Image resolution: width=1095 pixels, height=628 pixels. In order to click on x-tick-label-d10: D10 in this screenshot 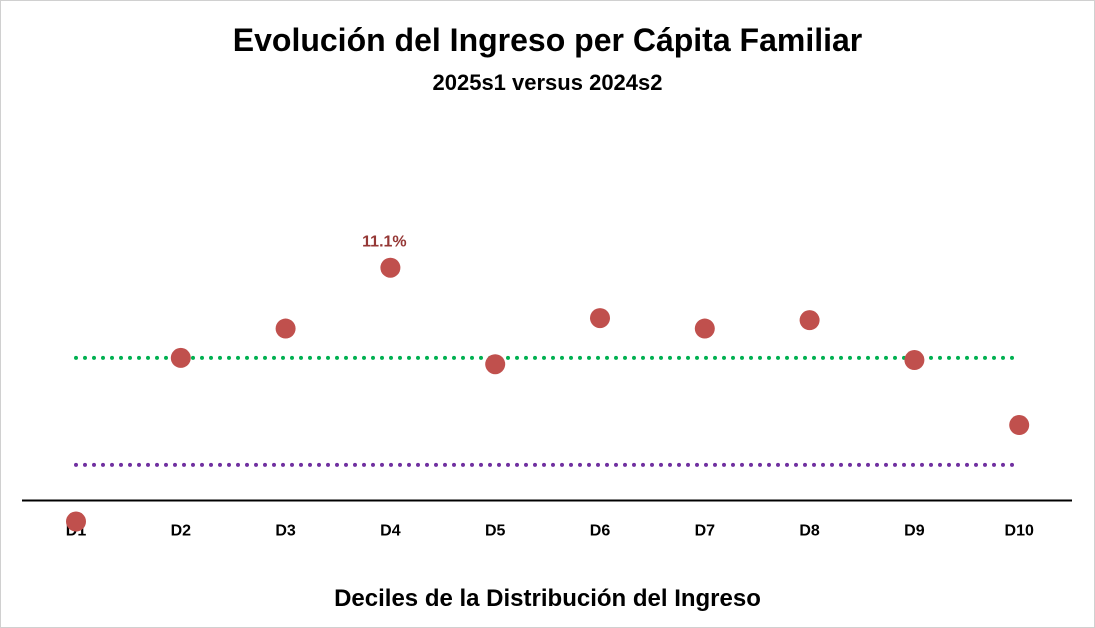, I will do `click(1019, 531)`.